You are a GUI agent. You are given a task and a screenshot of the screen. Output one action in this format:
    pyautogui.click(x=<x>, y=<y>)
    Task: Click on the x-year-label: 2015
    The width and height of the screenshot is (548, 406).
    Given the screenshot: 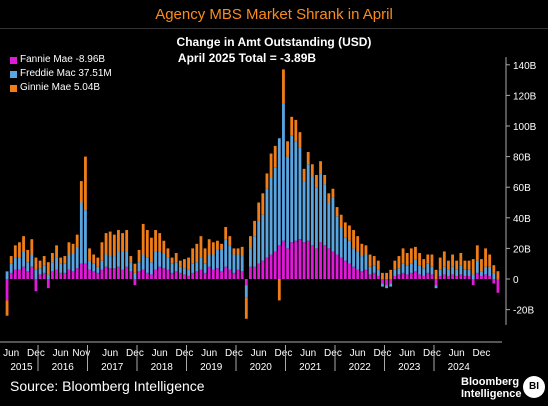 What is the action you would take?
    pyautogui.click(x=21, y=367)
    